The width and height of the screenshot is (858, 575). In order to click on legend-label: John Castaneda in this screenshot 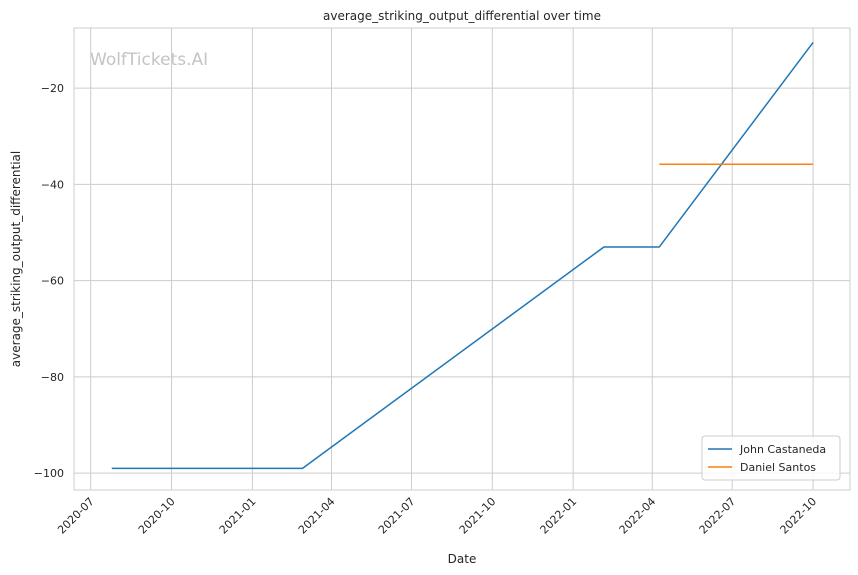, I will do `click(782, 449)`.